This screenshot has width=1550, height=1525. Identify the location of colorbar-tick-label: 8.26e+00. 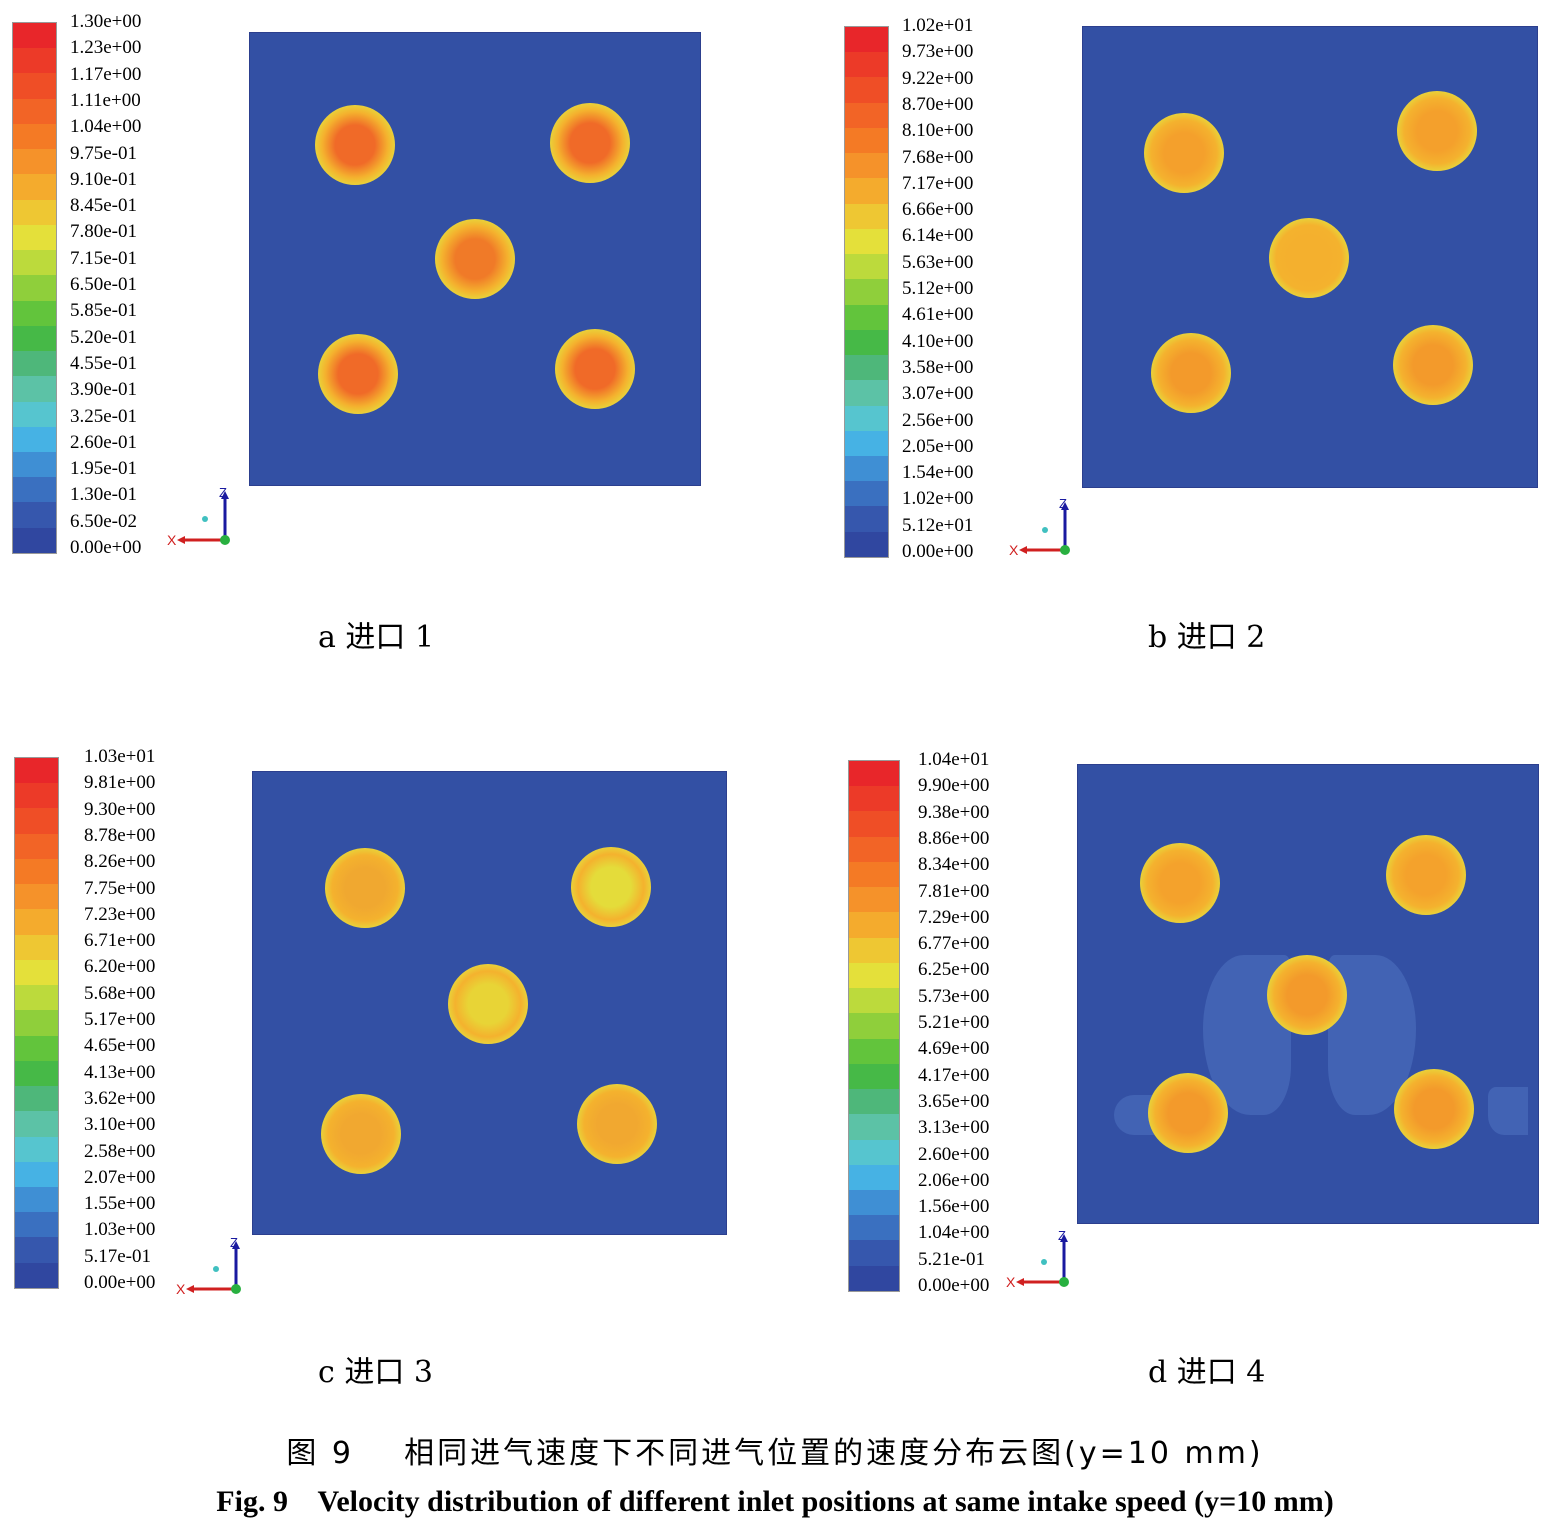
(120, 862).